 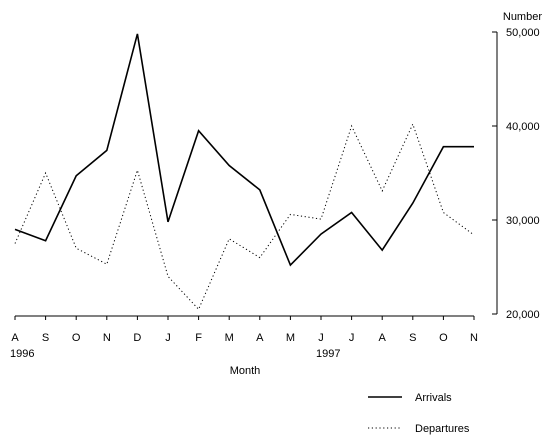 What do you see at coordinates (137, 338) in the screenshot?
I see `x-tick-label: D` at bounding box center [137, 338].